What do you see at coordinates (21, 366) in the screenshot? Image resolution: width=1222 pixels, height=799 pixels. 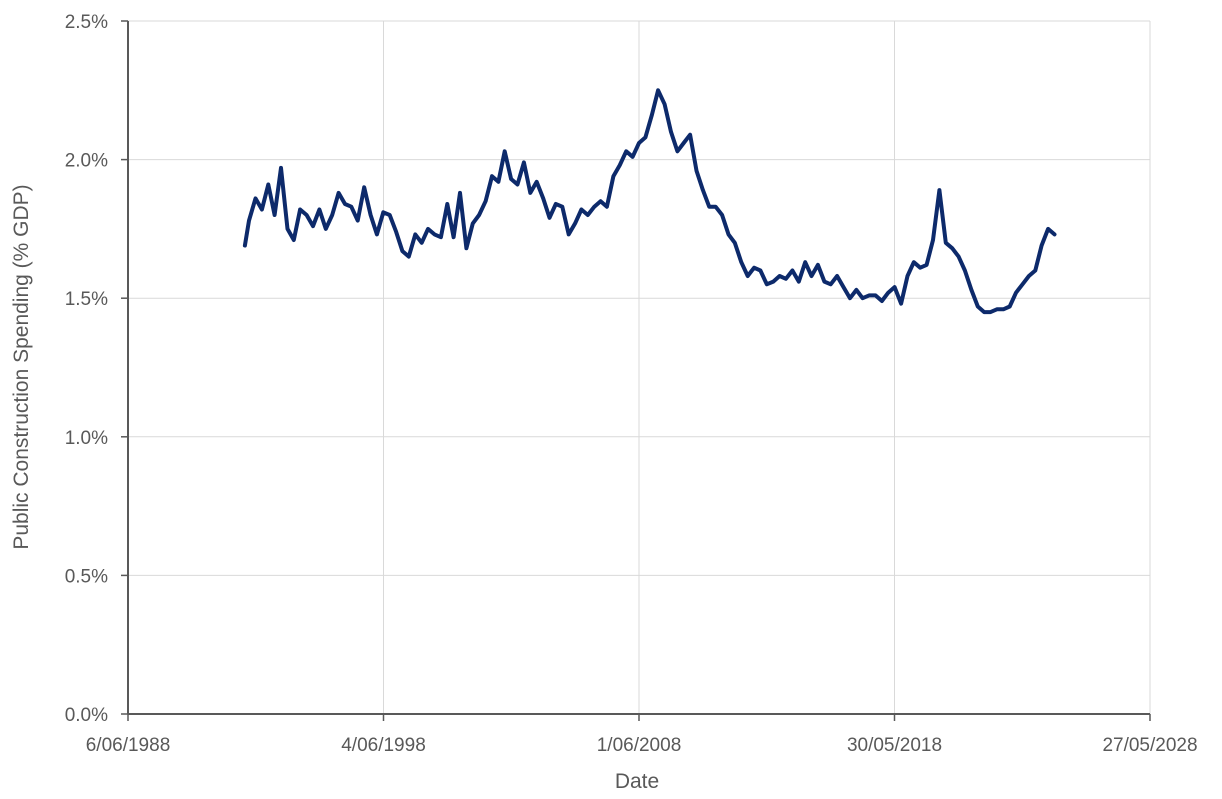 I see `y-axis-title: Public Construction Spending (% GDP)` at bounding box center [21, 366].